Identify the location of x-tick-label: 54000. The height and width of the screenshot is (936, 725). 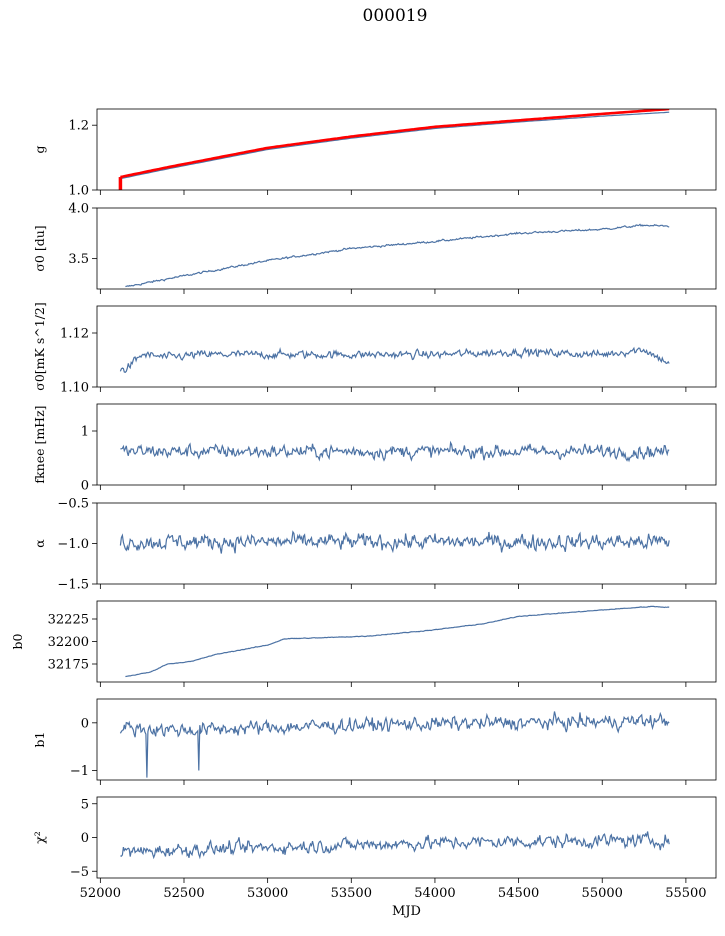
(434, 893).